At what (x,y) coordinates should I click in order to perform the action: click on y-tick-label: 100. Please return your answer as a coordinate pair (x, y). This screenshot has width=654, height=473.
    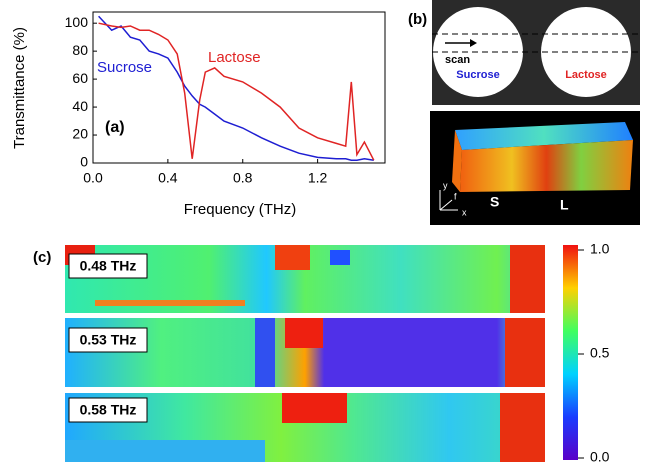
    Looking at the image, I should click on (77, 22).